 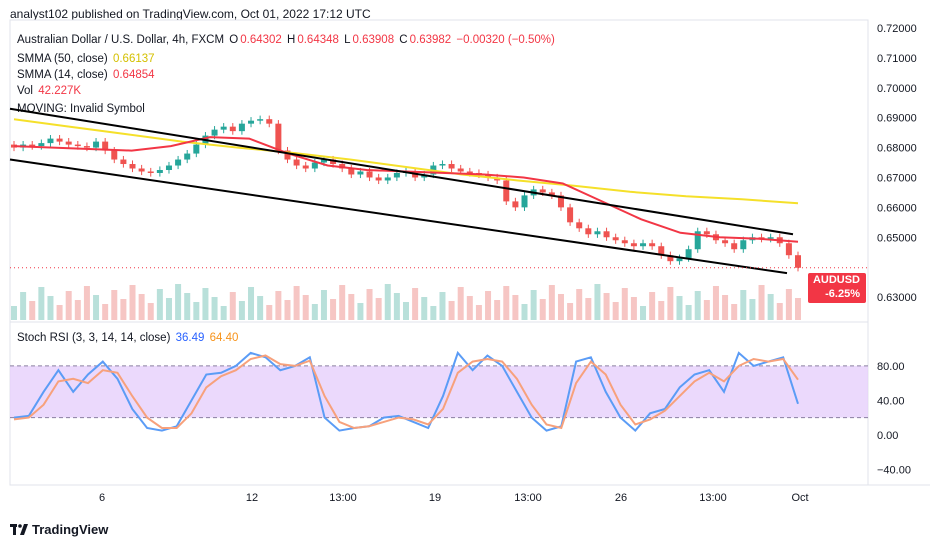 What do you see at coordinates (19, 529) in the screenshot?
I see `tradingview-icon` at bounding box center [19, 529].